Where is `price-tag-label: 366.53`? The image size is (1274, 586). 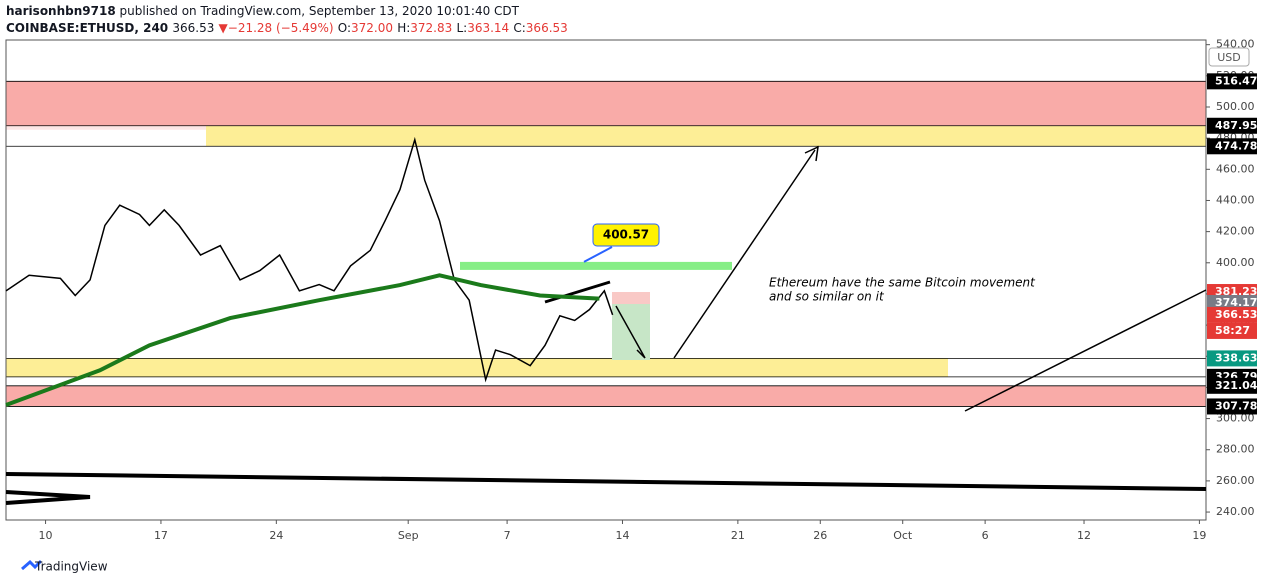 price-tag-label: 366.53 is located at coordinates (1236, 314).